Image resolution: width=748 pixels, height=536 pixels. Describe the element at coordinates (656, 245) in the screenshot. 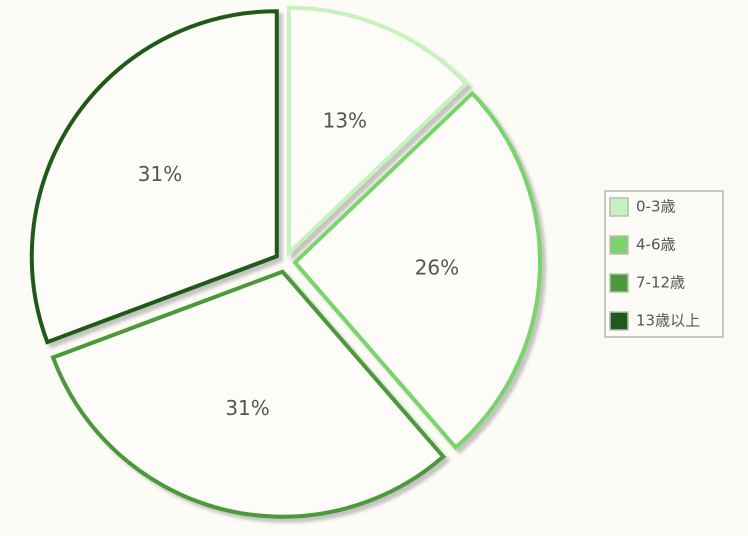

I see `legend-label: 4-6歳` at that location.